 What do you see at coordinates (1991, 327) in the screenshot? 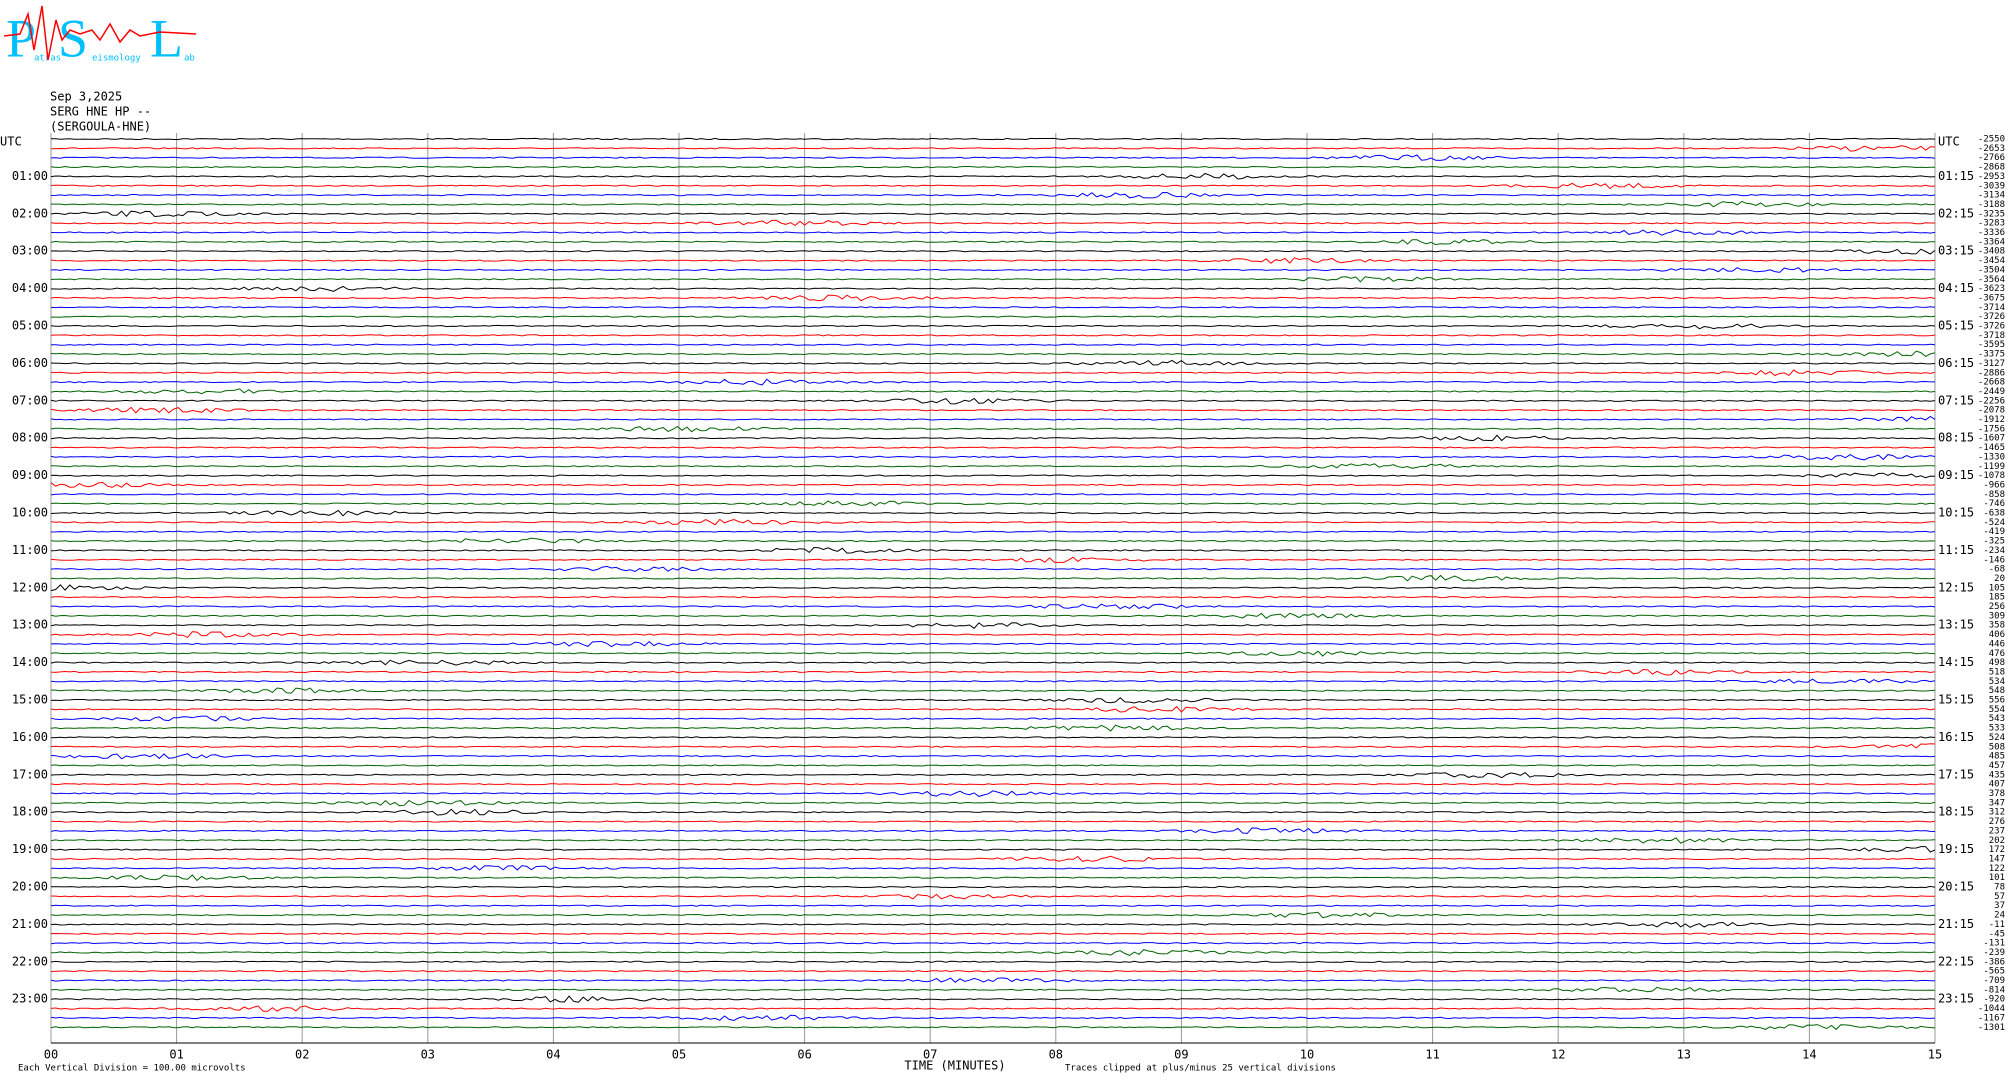
I see `trace-offset: -3726` at bounding box center [1991, 327].